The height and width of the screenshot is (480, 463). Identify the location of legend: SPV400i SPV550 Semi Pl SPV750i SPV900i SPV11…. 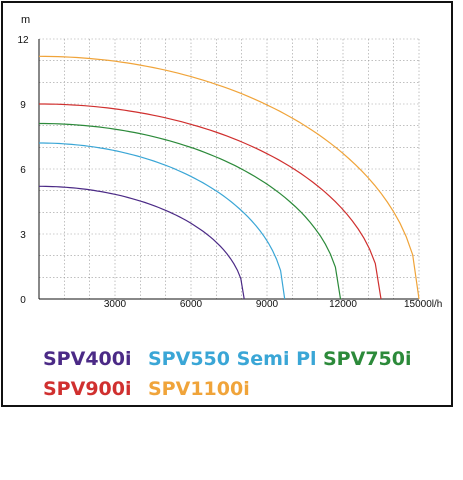
(227, 374).